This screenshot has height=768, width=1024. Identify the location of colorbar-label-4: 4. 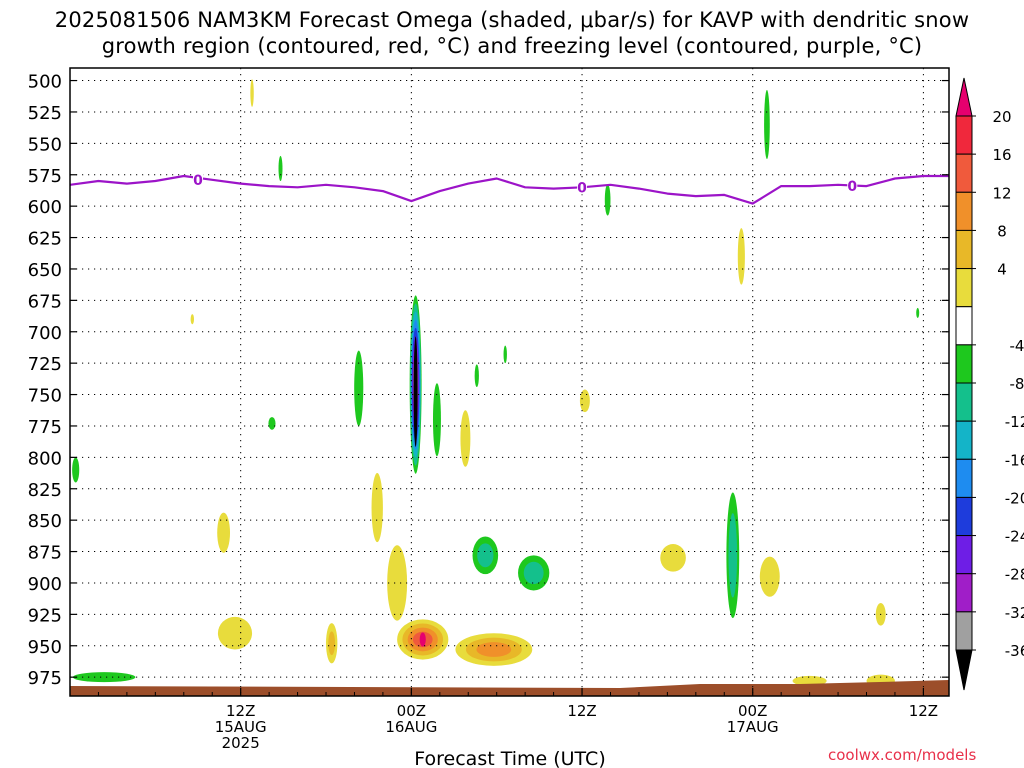
(1002, 270).